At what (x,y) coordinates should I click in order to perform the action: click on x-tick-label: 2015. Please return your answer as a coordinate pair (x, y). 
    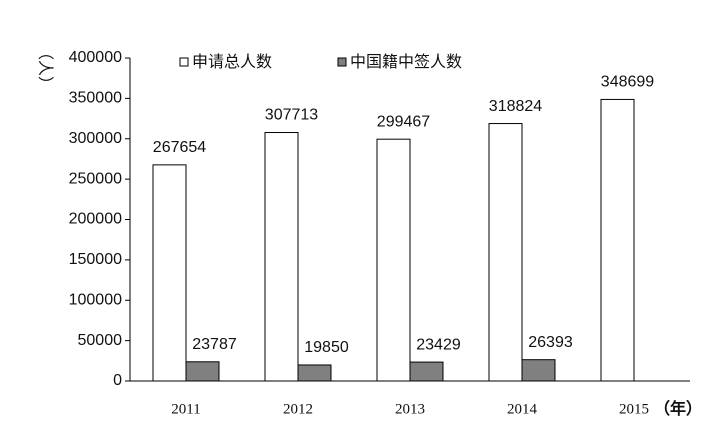
    Looking at the image, I should click on (634, 409).